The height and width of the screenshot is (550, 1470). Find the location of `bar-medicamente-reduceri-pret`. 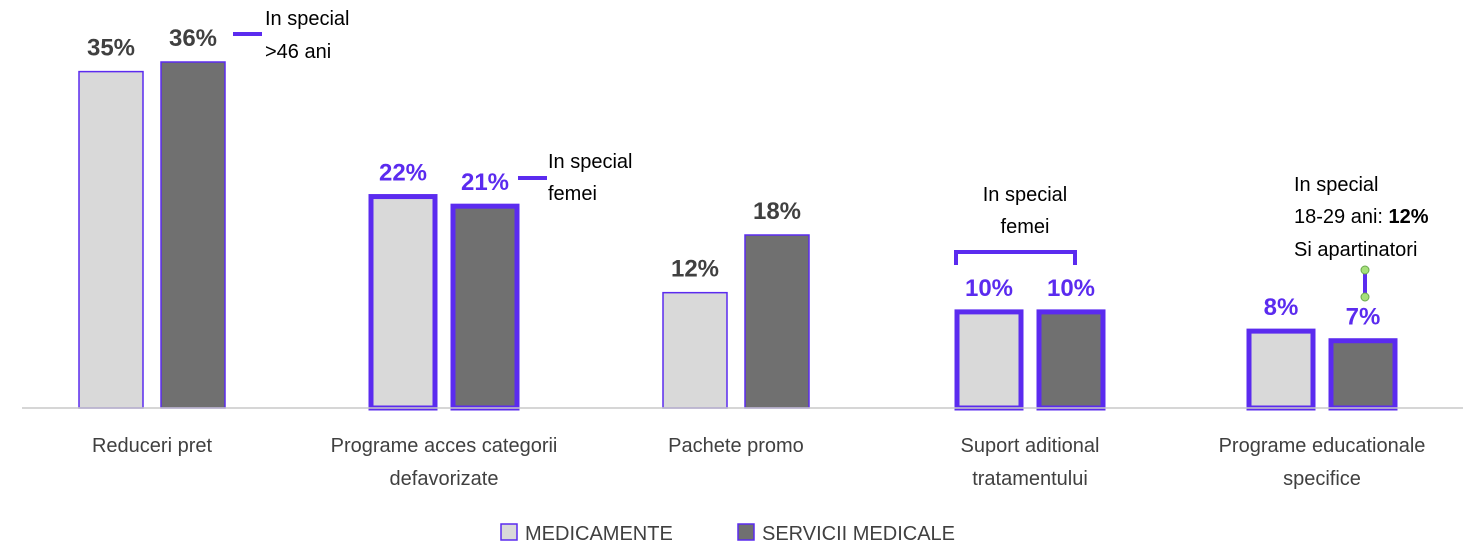

bar-medicamente-reduceri-pret is located at coordinates (111, 239).